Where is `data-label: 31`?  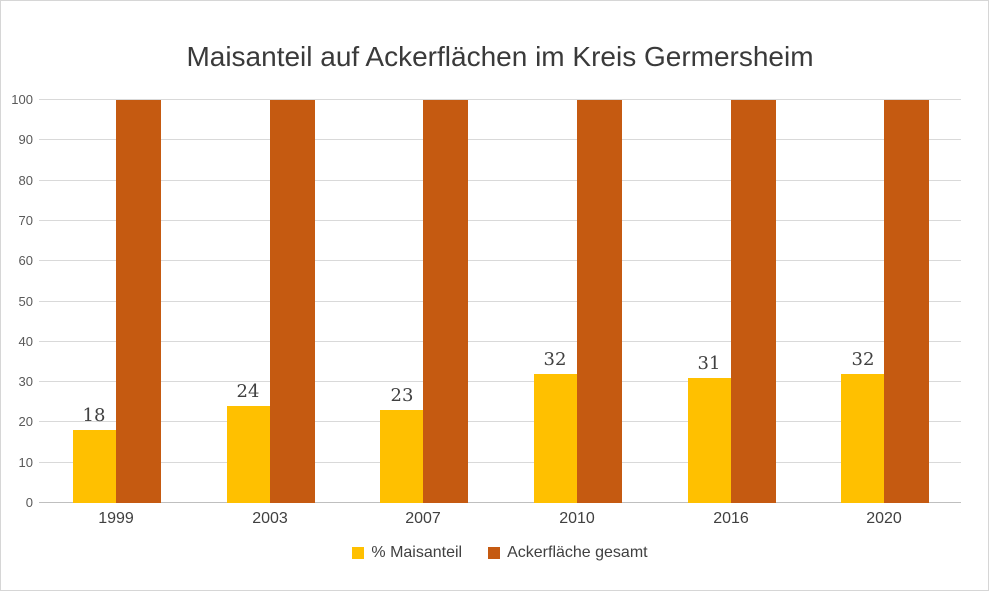 data-label: 31 is located at coordinates (709, 363).